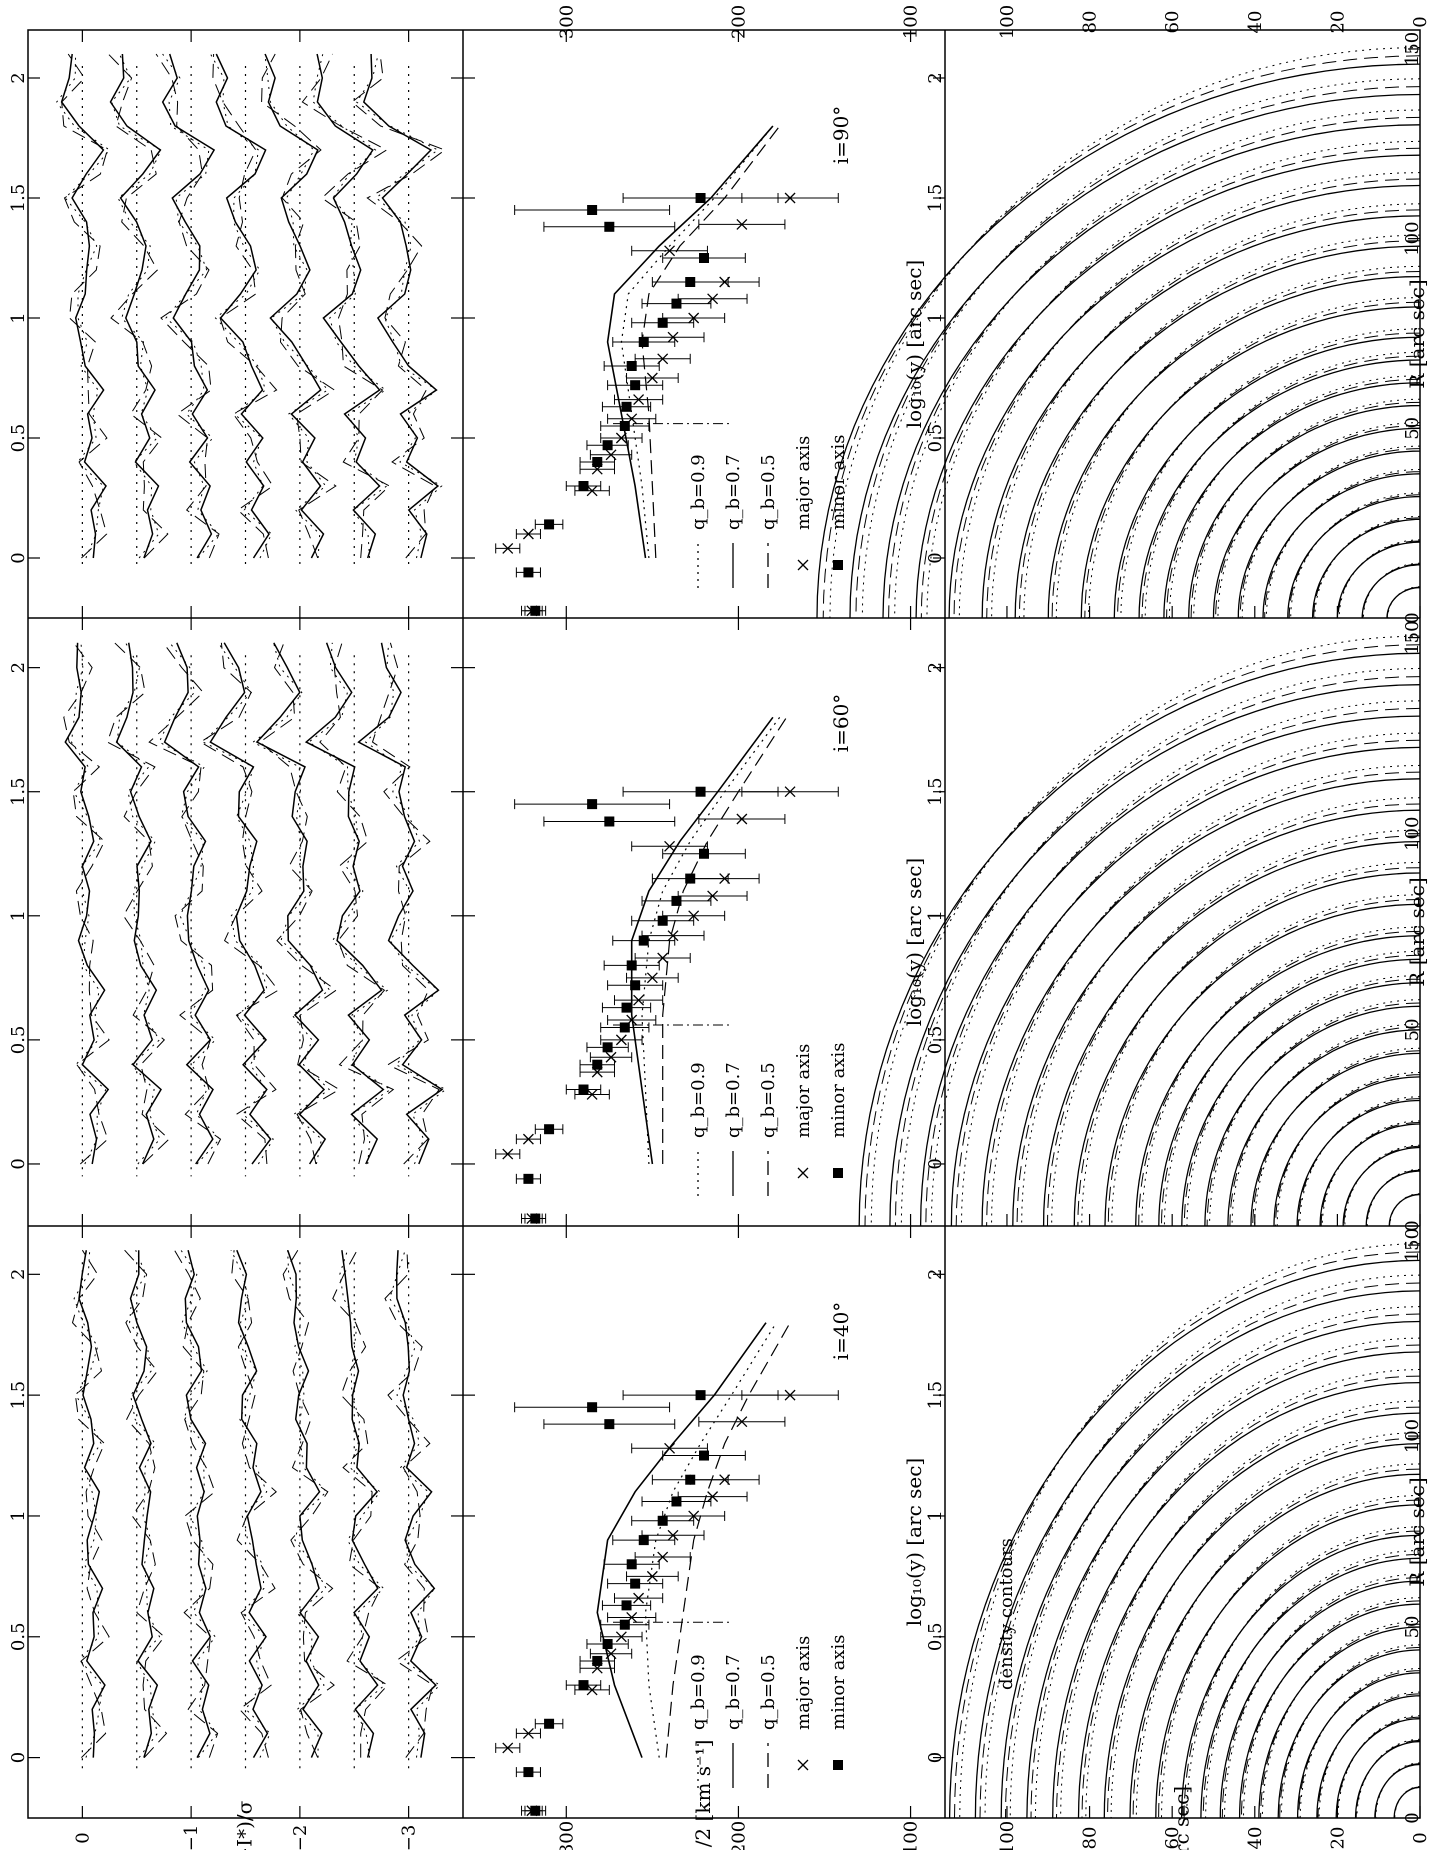  What do you see at coordinates (1412, 1029) in the screenshot?
I see `density-x-tick-label: 50` at bounding box center [1412, 1029].